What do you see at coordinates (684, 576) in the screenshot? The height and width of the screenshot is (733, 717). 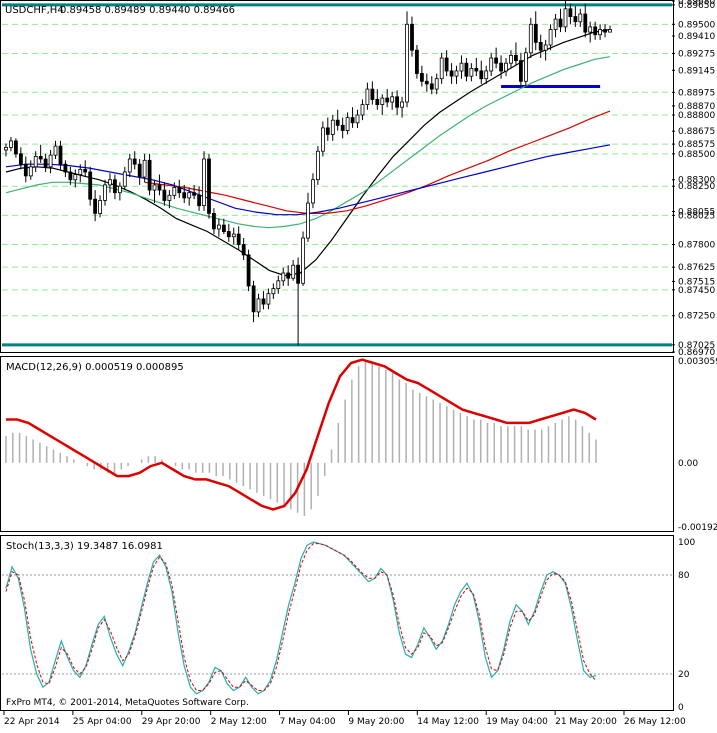 I see `stoch-tick-label: 80` at bounding box center [684, 576].